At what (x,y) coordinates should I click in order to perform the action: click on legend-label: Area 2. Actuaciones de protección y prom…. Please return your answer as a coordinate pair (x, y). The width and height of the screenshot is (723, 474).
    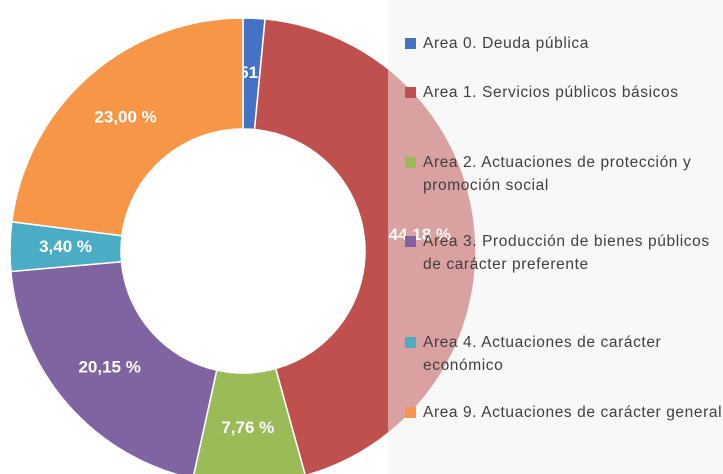
    Looking at the image, I should click on (557, 174).